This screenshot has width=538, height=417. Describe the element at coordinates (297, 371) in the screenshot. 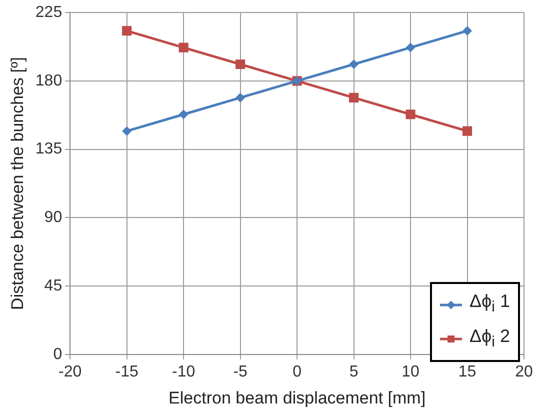

I see `x-tick-label: 0` at that location.